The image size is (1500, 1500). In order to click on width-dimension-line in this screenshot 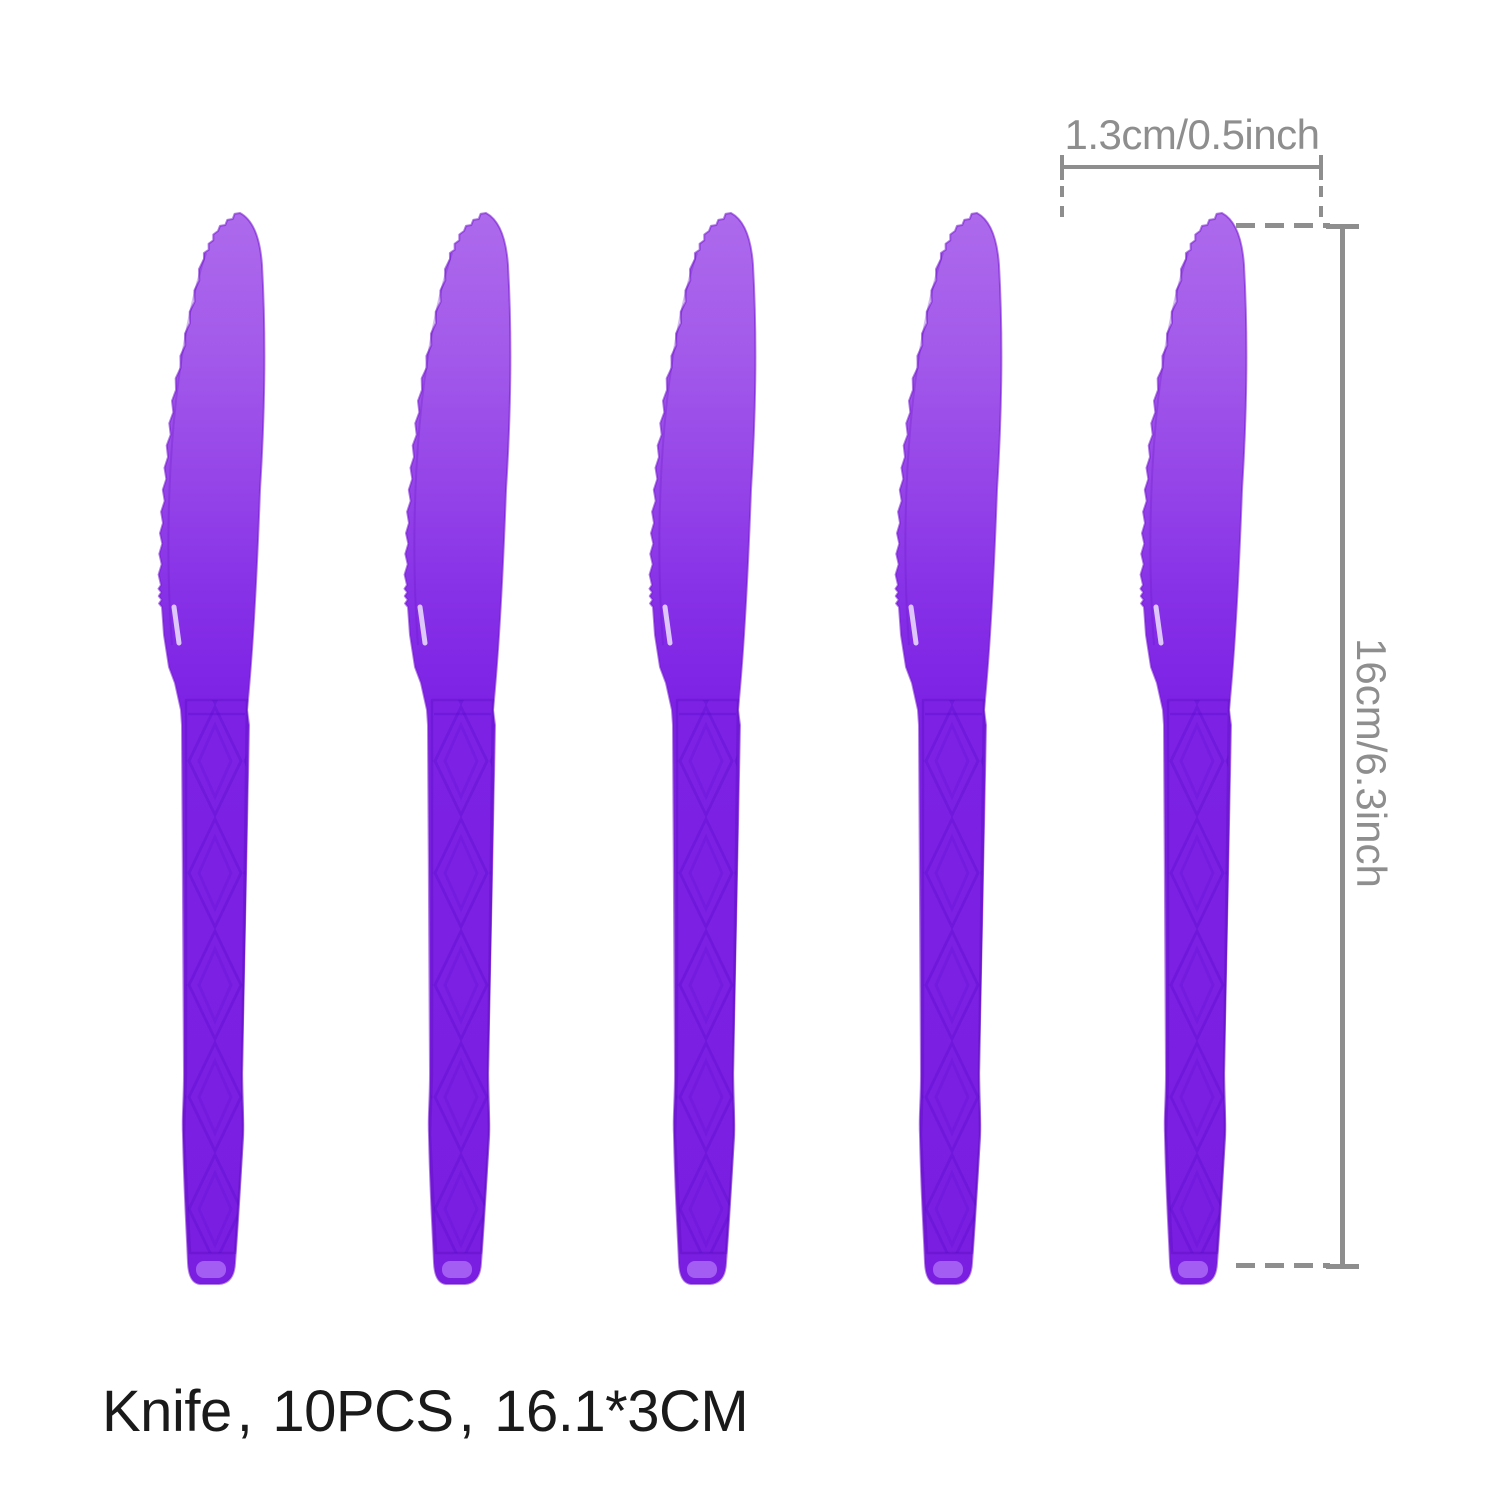, I will do `click(1191, 167)`.